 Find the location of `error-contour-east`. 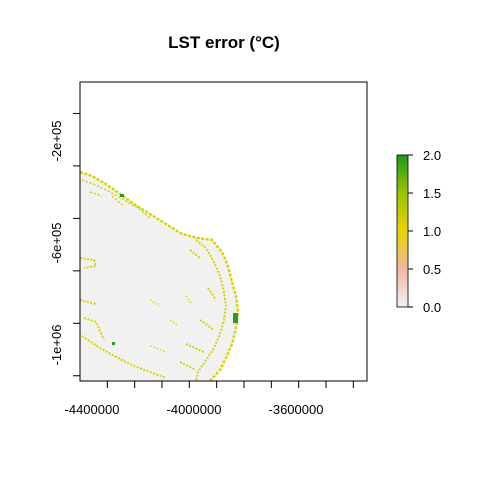

error-contour-east is located at coordinates (203, 310).